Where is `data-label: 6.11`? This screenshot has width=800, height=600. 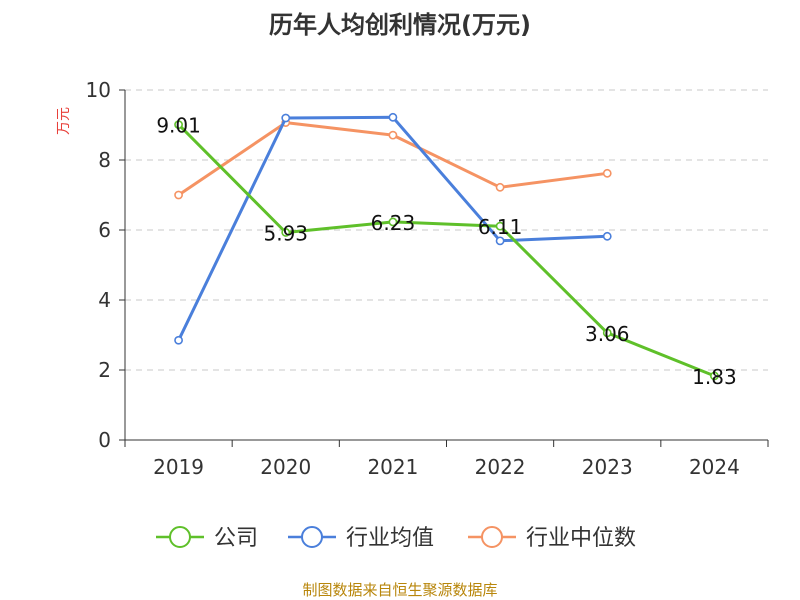
data-label: 6.11 is located at coordinates (500, 227).